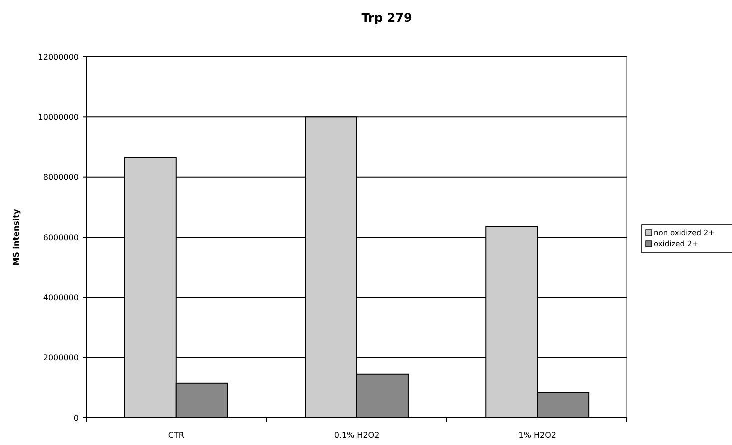  What do you see at coordinates (537, 435) in the screenshot?
I see `x-tick-label: 1% H2O2` at bounding box center [537, 435].